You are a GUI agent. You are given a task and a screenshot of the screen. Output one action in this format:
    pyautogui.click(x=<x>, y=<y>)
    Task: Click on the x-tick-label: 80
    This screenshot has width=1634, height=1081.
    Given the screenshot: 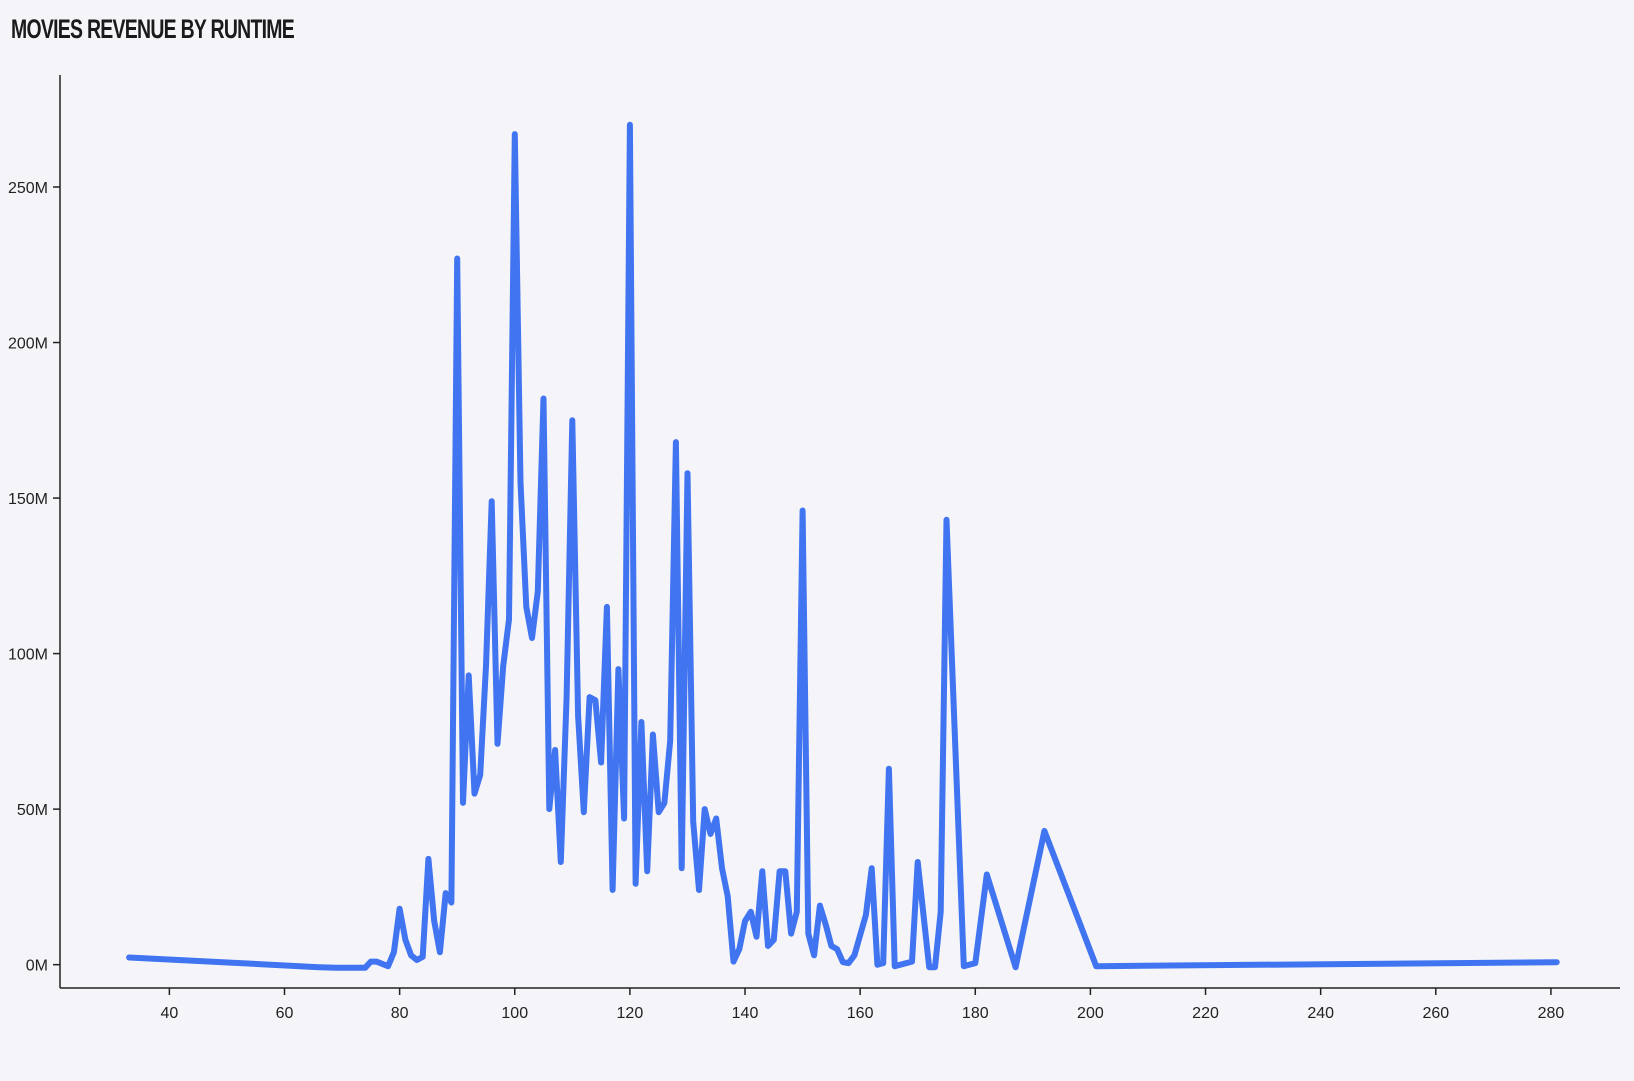 What is the action you would take?
    pyautogui.click(x=400, y=1013)
    